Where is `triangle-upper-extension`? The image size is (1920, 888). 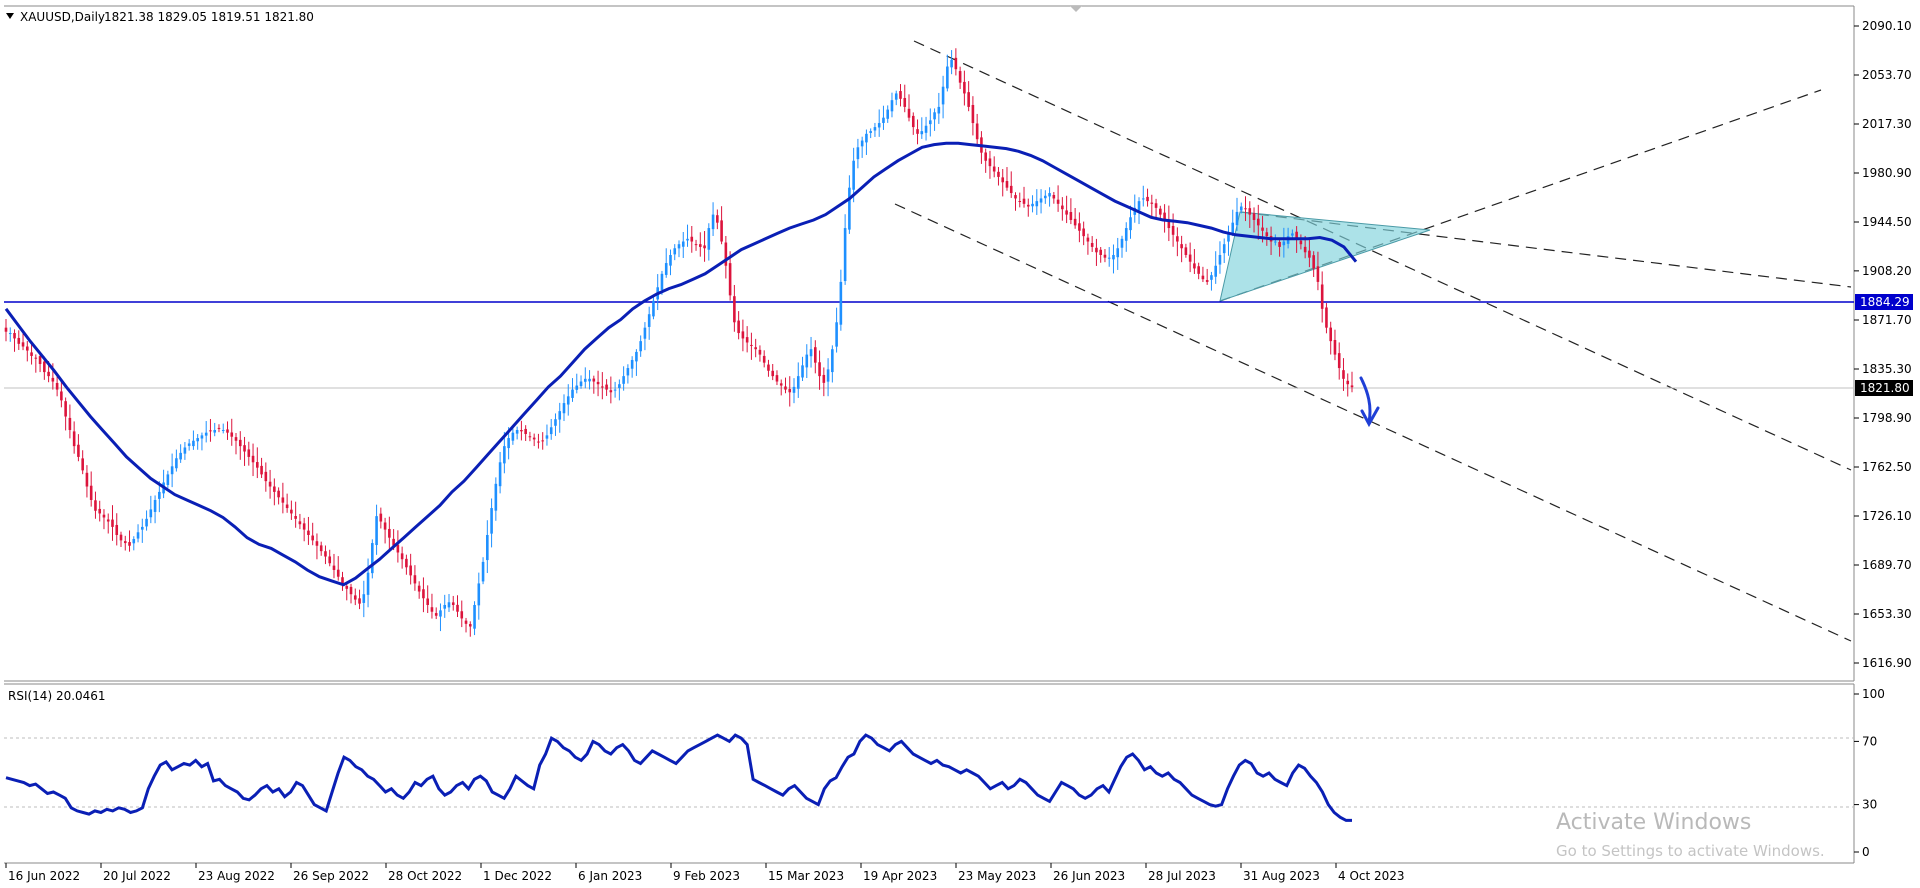 triangle-upper-extension is located at coordinates (1545, 249).